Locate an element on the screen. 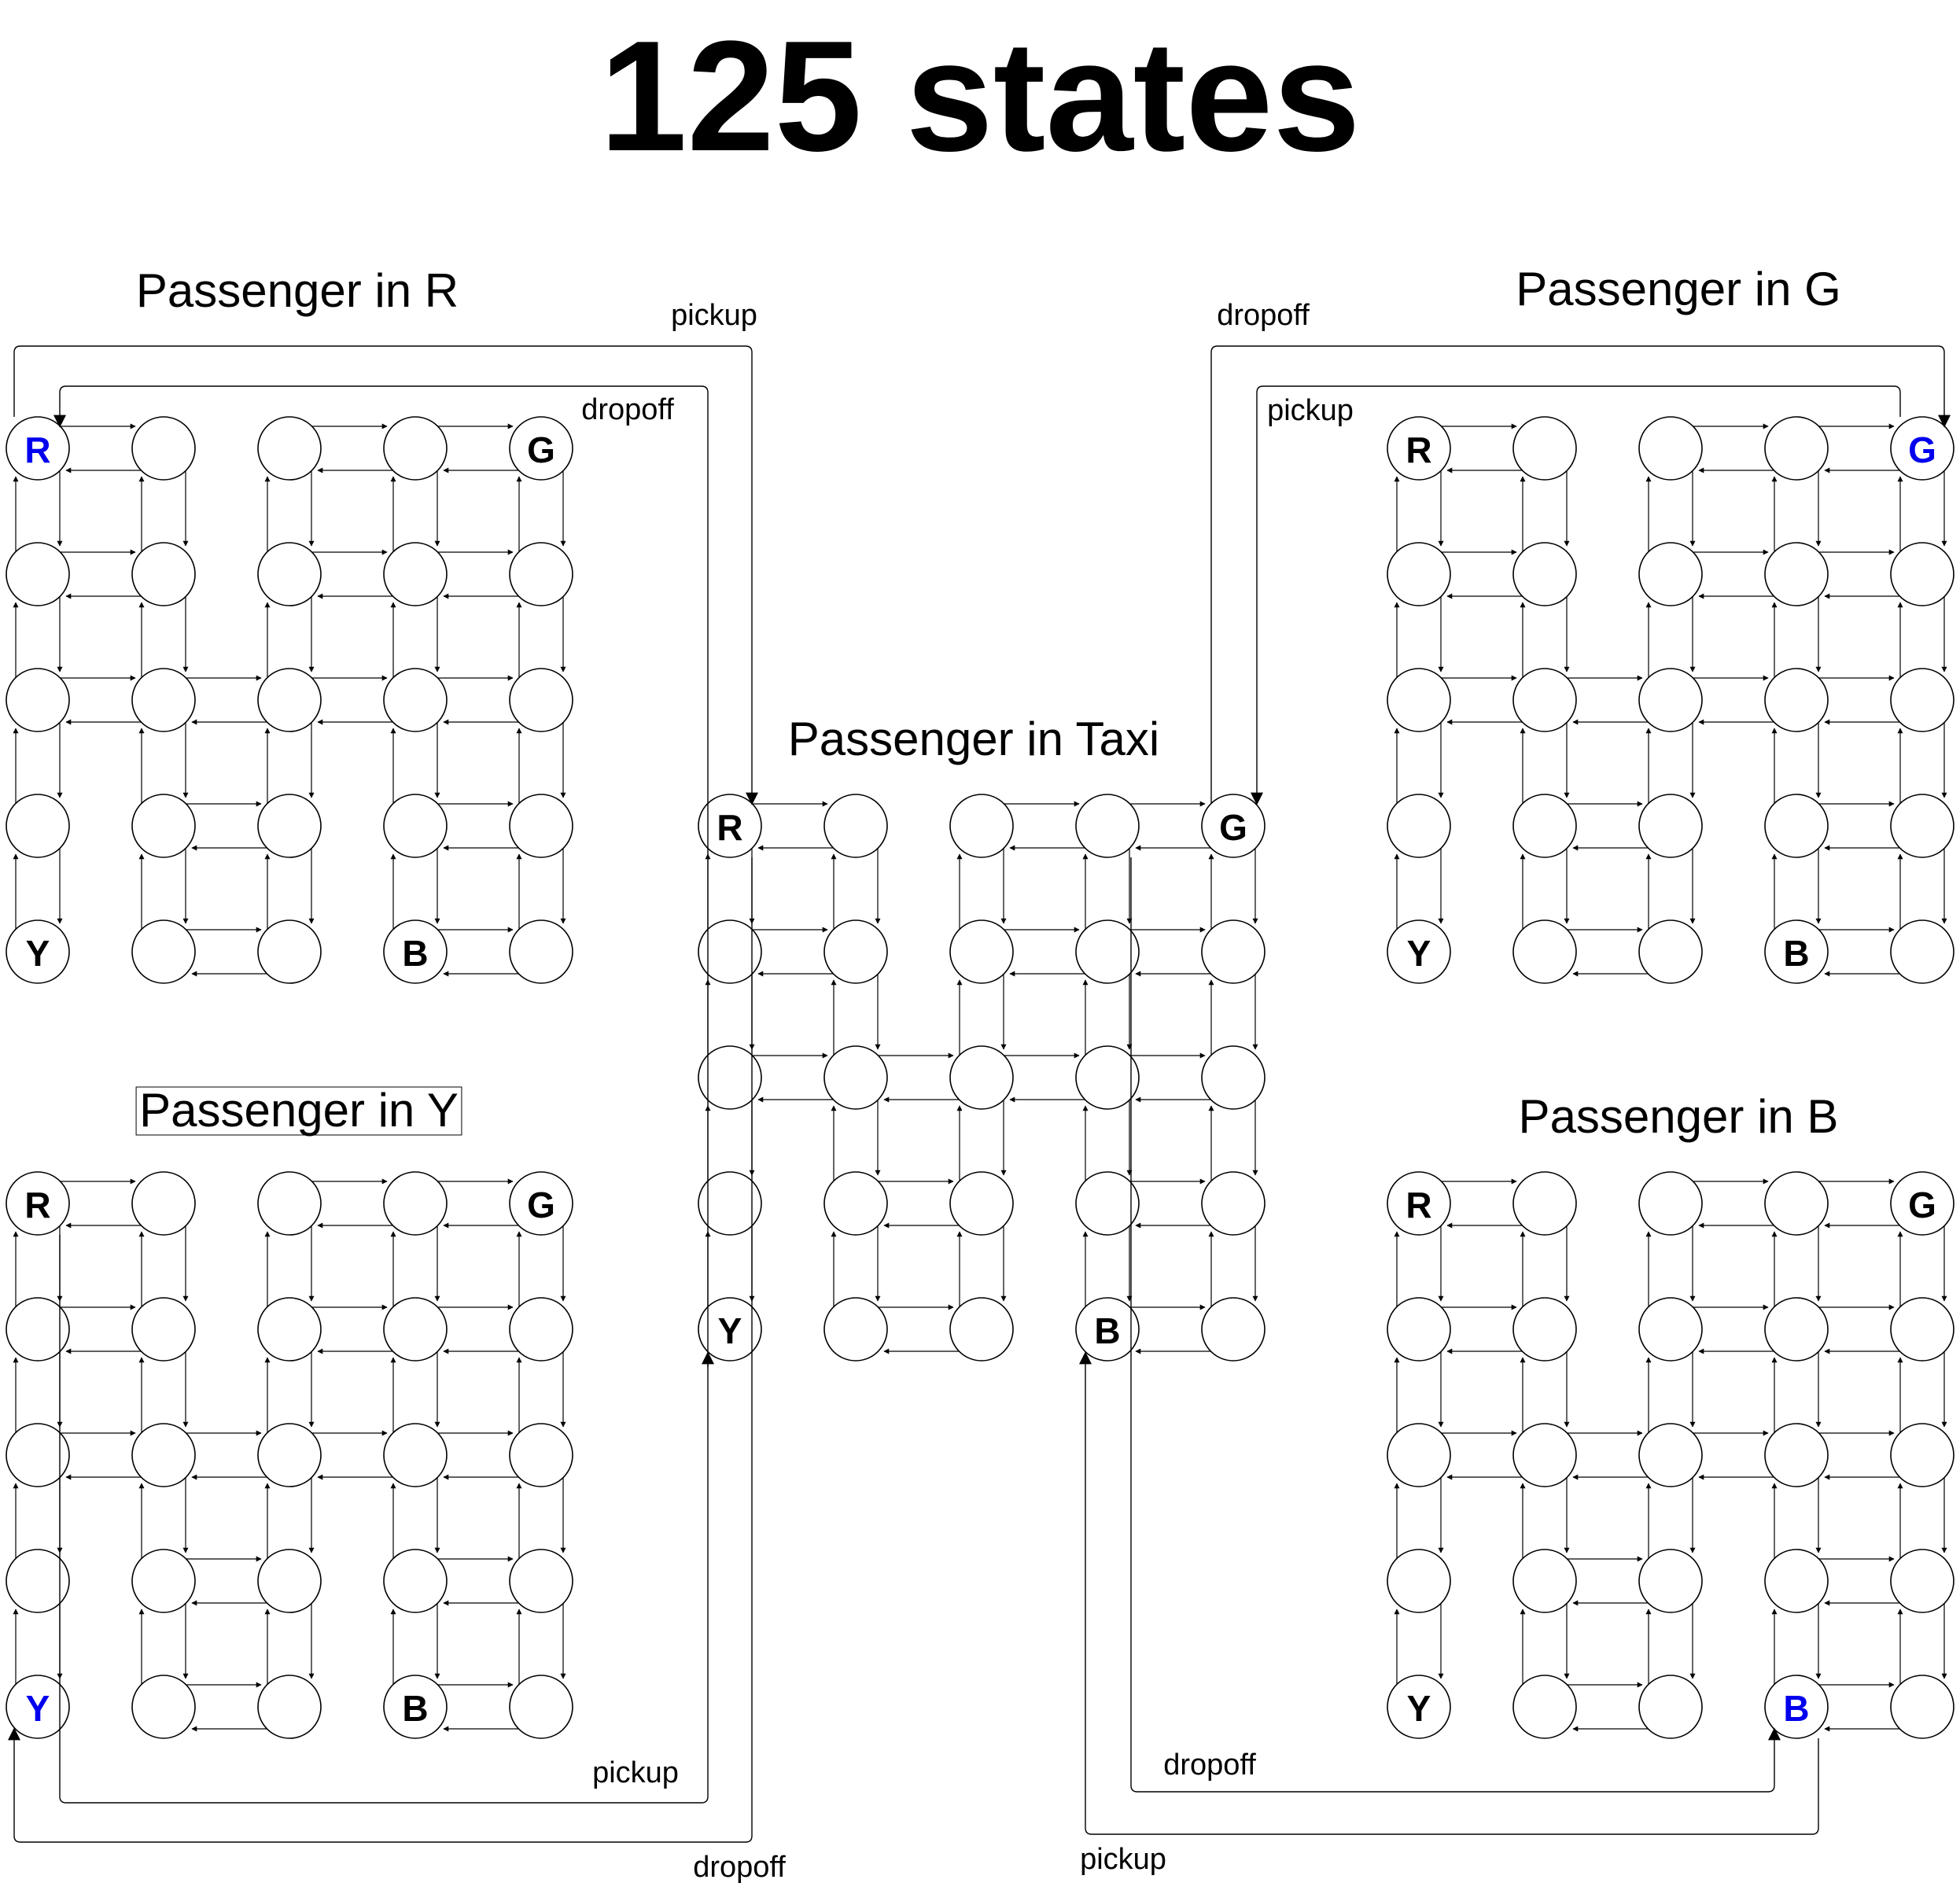  r-pickup-label: pickup is located at coordinates (714, 316).